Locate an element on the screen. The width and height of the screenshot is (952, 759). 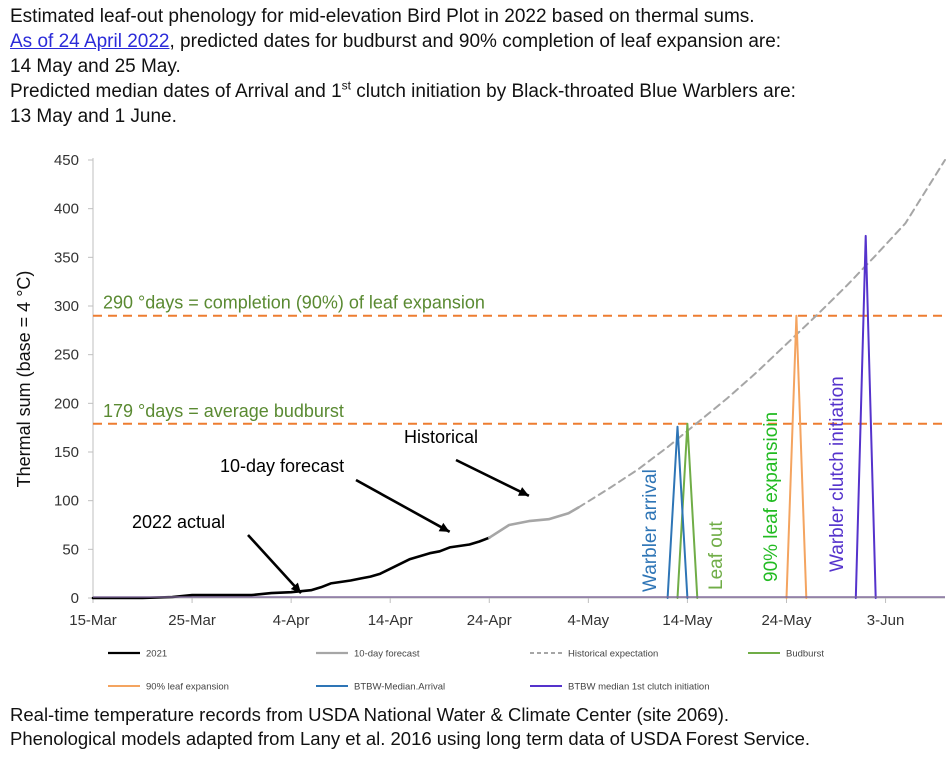
y-tick-label: 250 is located at coordinates (66, 355).